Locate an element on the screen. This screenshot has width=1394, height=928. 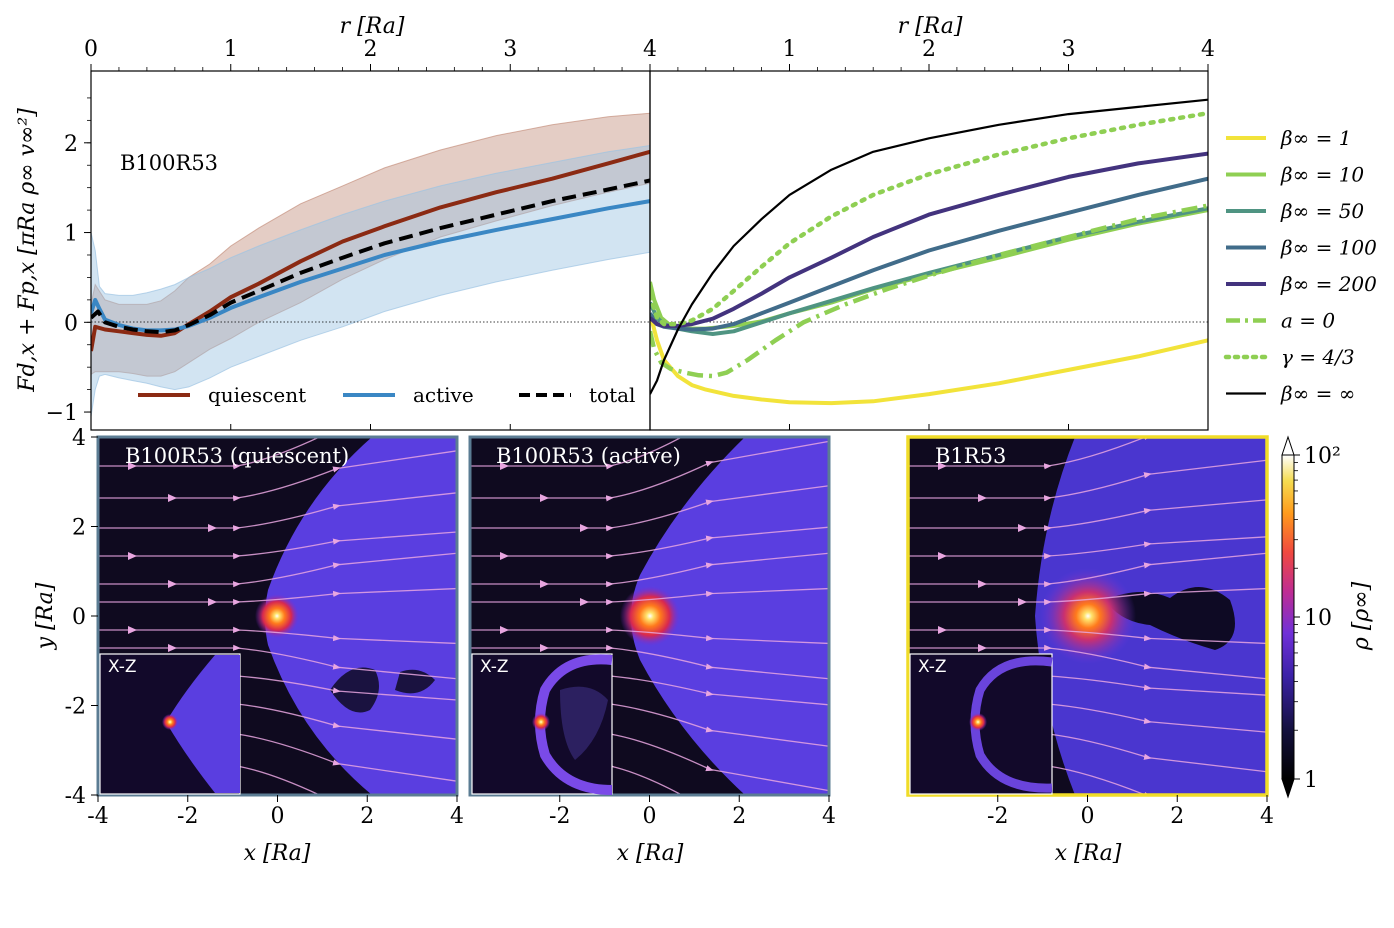
legend-top-left: quiescent active total is located at coordinates (386, 395).